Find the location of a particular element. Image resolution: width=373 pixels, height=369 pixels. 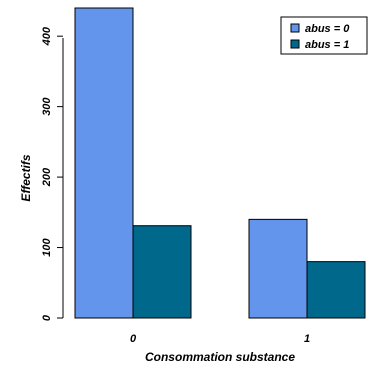

y-axis-label: Effectifs is located at coordinates (26, 177).